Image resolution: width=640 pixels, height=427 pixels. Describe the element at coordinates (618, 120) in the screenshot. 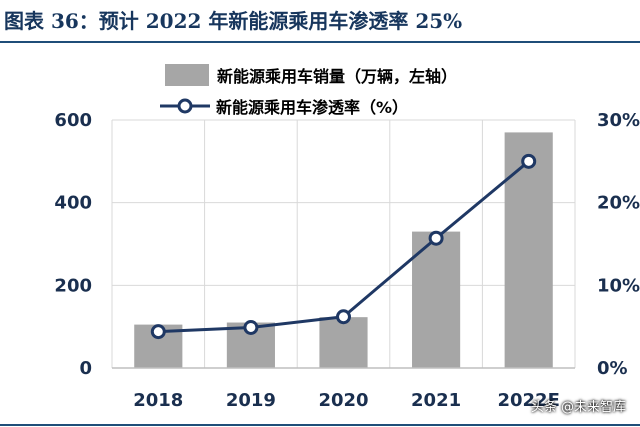

I see `y-right-tick-label: 30%` at that location.